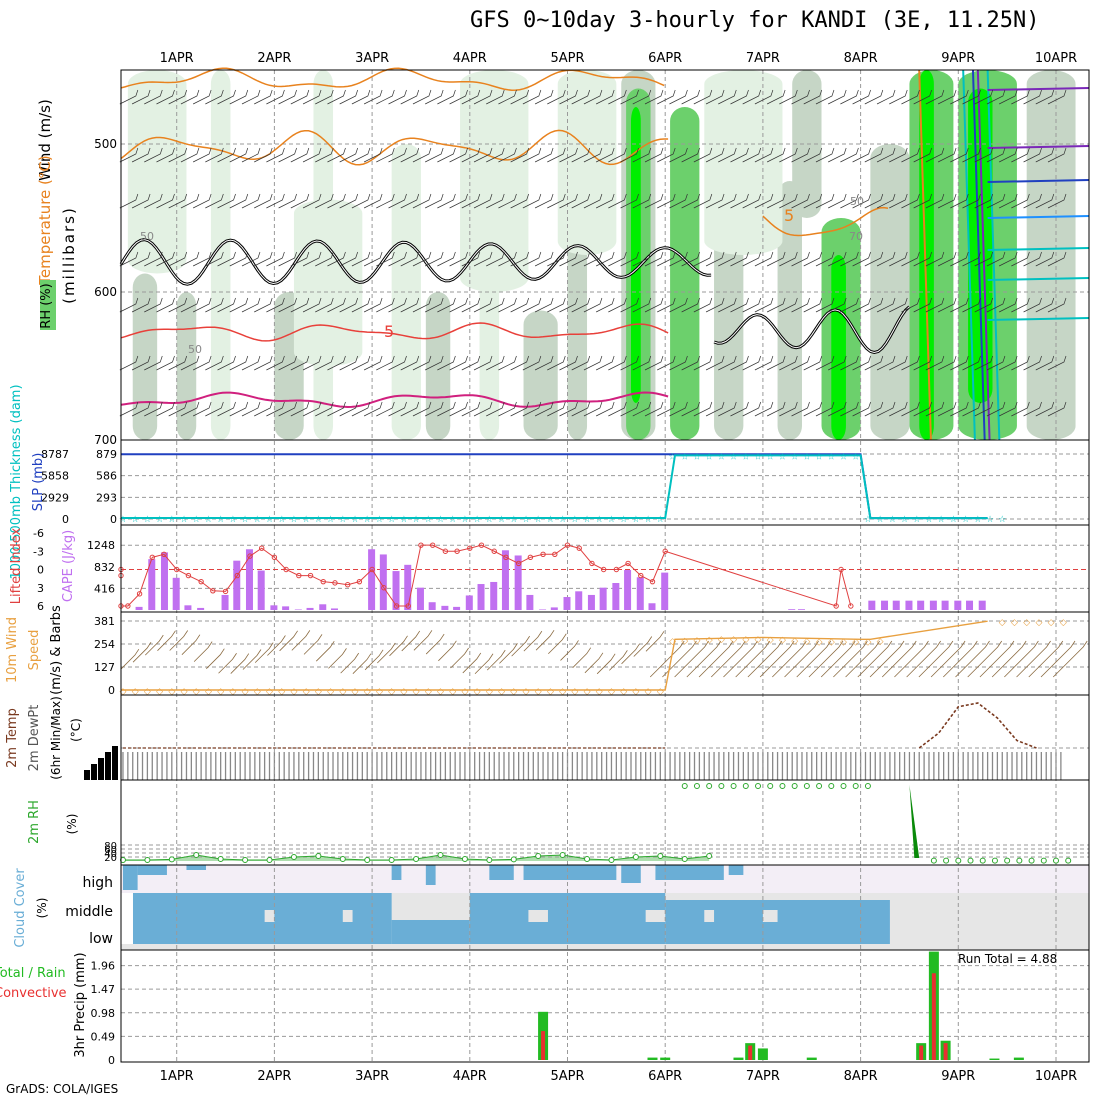  I want to click on wind-speed-isoline-inner, so click(416, 262).